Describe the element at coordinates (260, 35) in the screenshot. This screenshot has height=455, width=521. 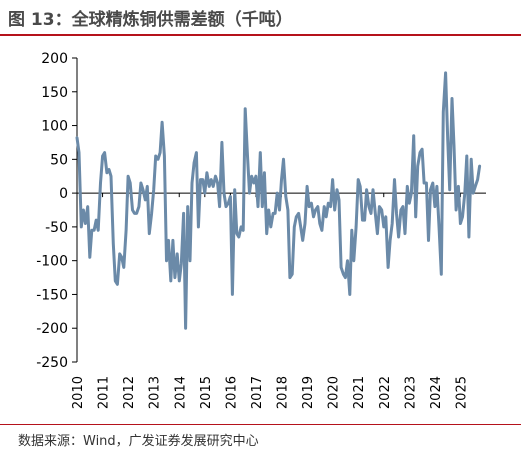
I see `title-divider` at that location.